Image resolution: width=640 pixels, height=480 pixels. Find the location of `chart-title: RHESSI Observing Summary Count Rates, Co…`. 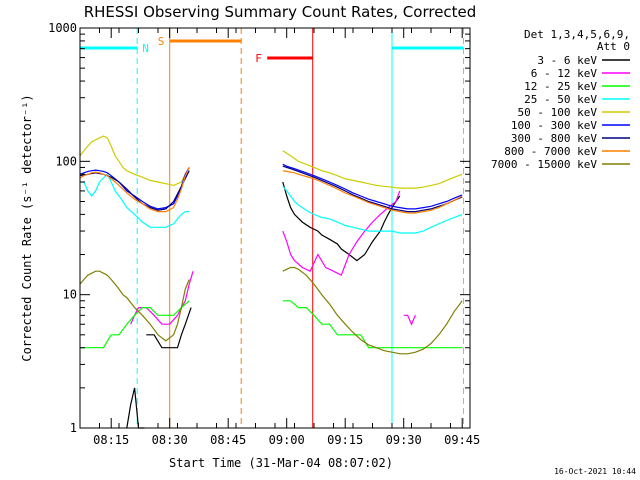

chart-title: RHESSI Observing Summary Count Rates, Co… is located at coordinates (280, 12).